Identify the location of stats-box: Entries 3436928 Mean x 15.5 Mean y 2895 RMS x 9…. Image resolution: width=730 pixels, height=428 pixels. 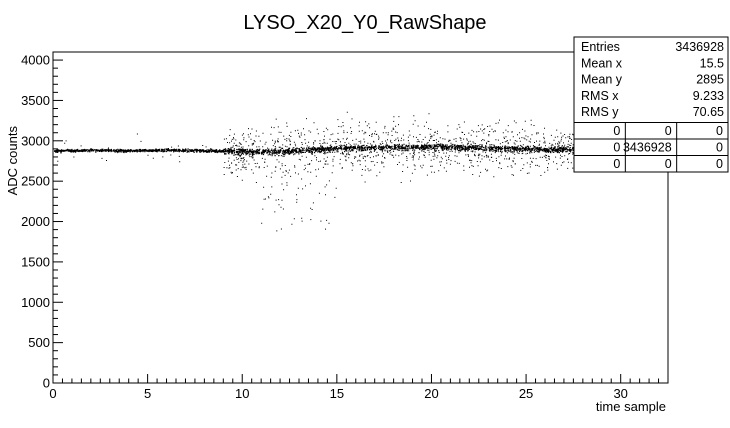
(651, 104).